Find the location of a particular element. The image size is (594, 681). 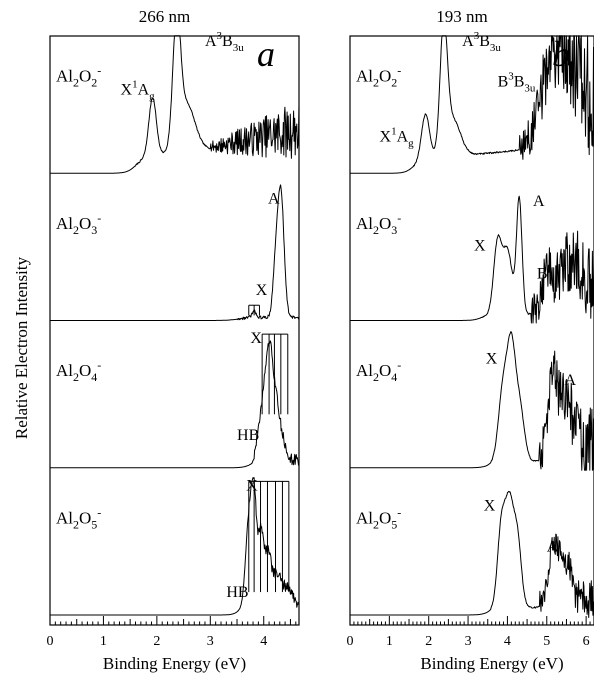

x-tick-label: 6 is located at coordinates (586, 641).